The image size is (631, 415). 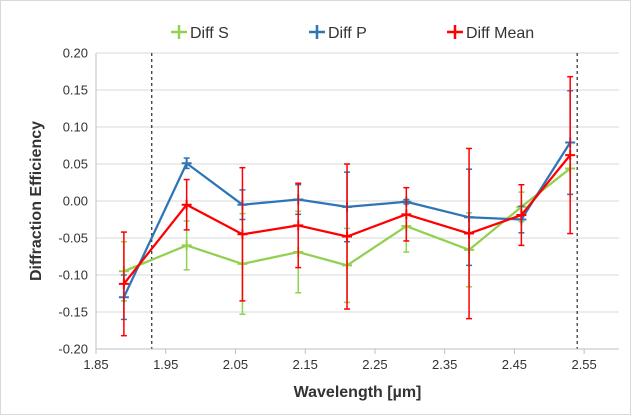 I want to click on legend-label: Diff S, so click(x=209, y=33).